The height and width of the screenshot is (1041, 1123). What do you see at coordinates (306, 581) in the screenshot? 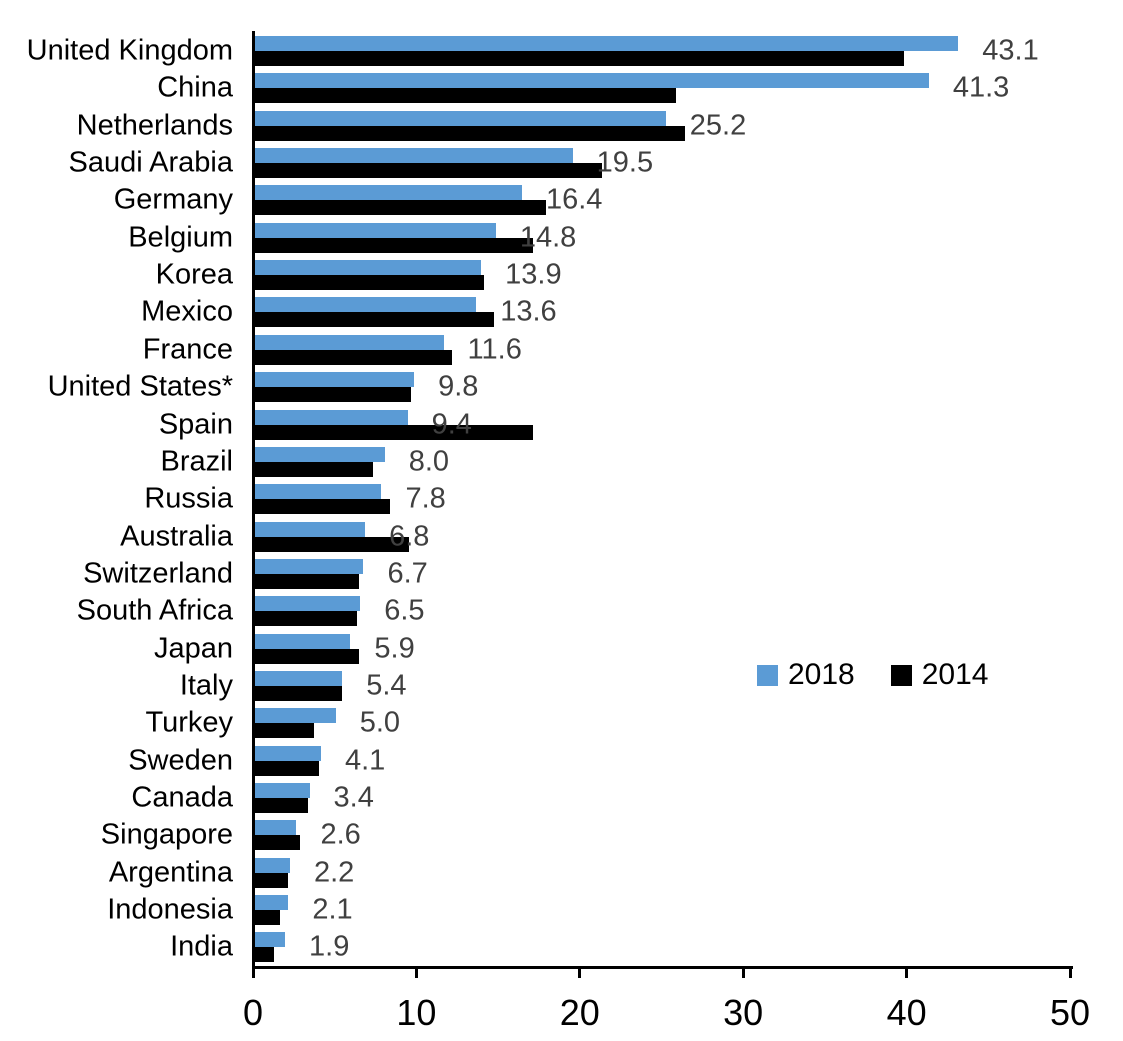
I see `bar-2014-switzerland` at bounding box center [306, 581].